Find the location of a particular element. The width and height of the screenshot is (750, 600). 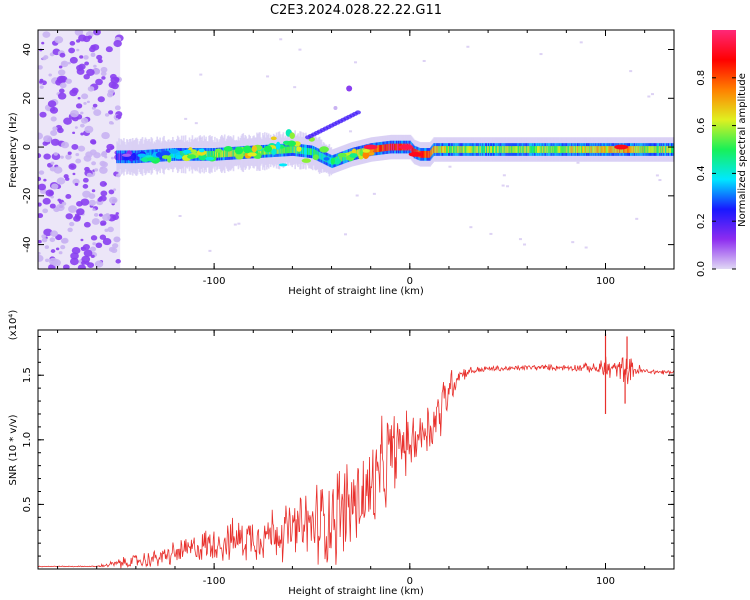

y-tick-label: 0 is located at coordinates (27, 147).